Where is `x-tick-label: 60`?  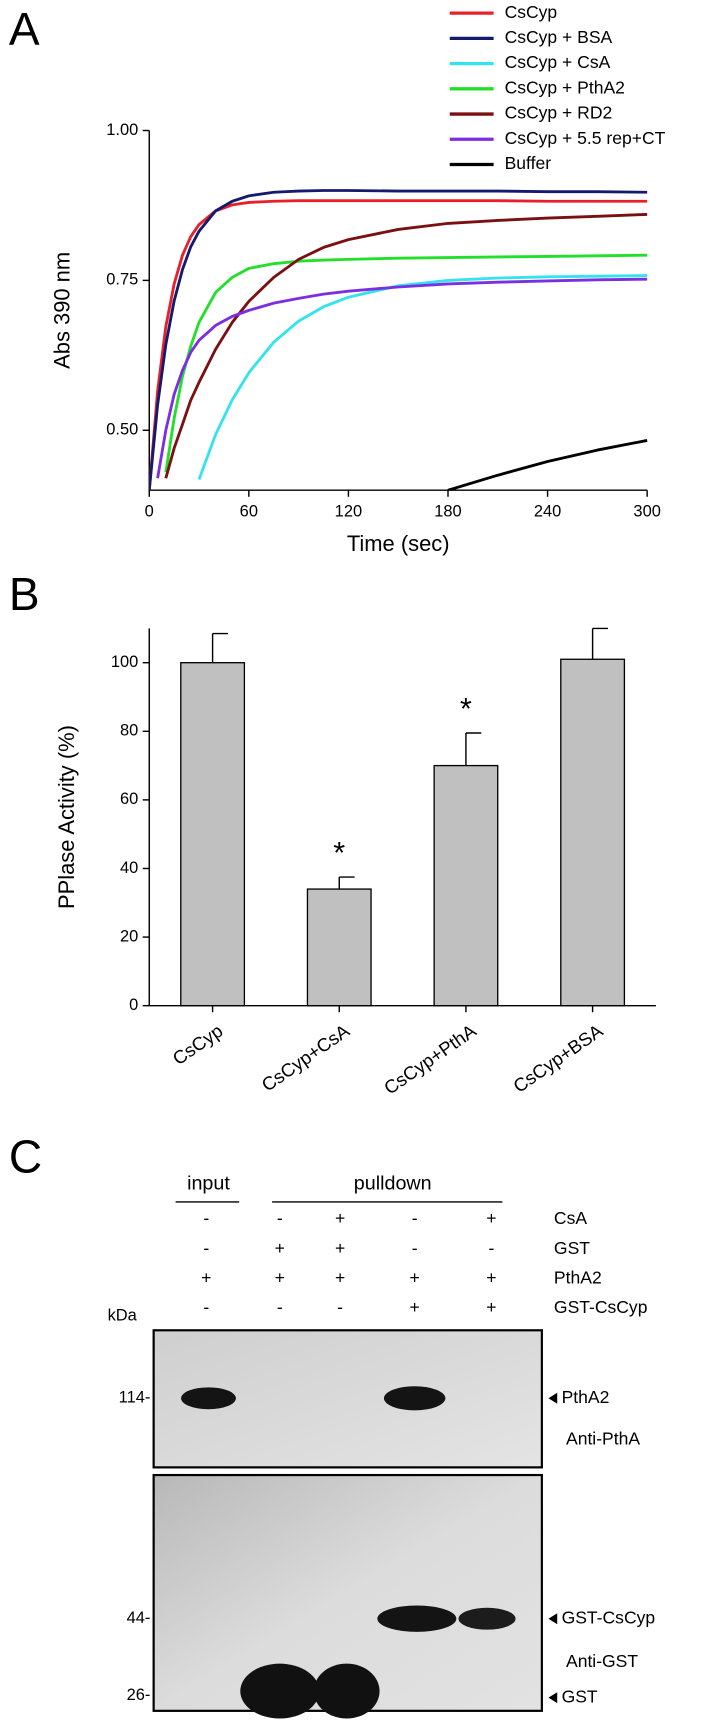 x-tick-label: 60 is located at coordinates (249, 511).